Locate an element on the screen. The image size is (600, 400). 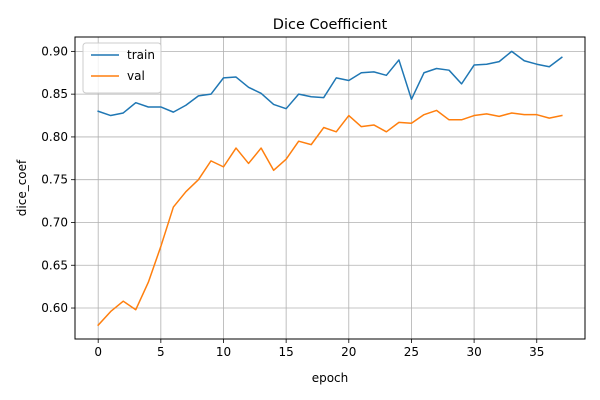
x-tick-label: 25 is located at coordinates (411, 352).